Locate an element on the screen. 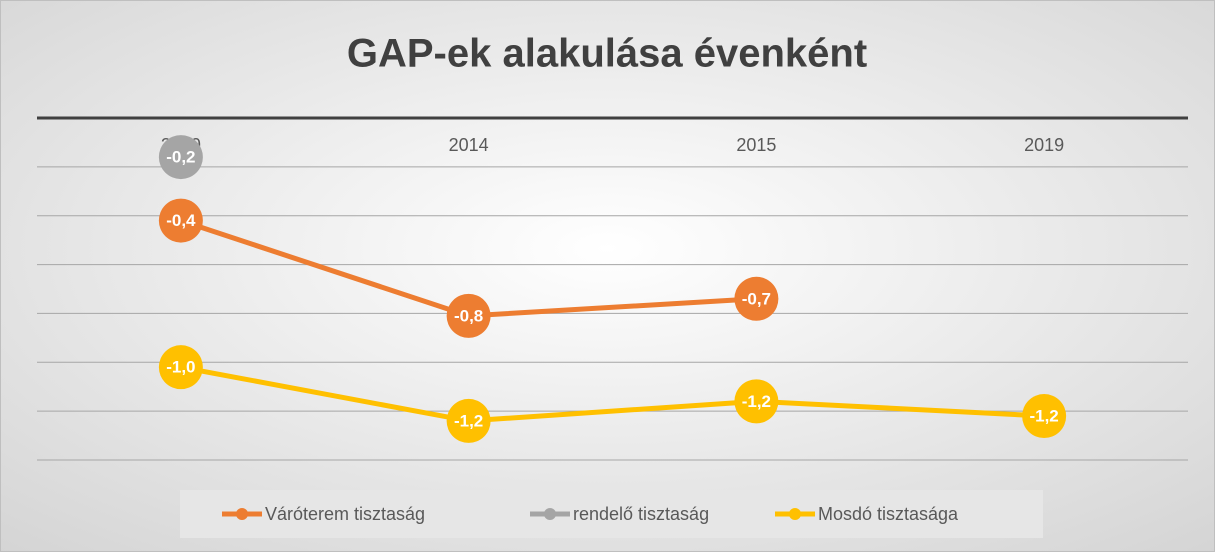 The image size is (1215, 552). x-tick-label: 2014 is located at coordinates (469, 145).